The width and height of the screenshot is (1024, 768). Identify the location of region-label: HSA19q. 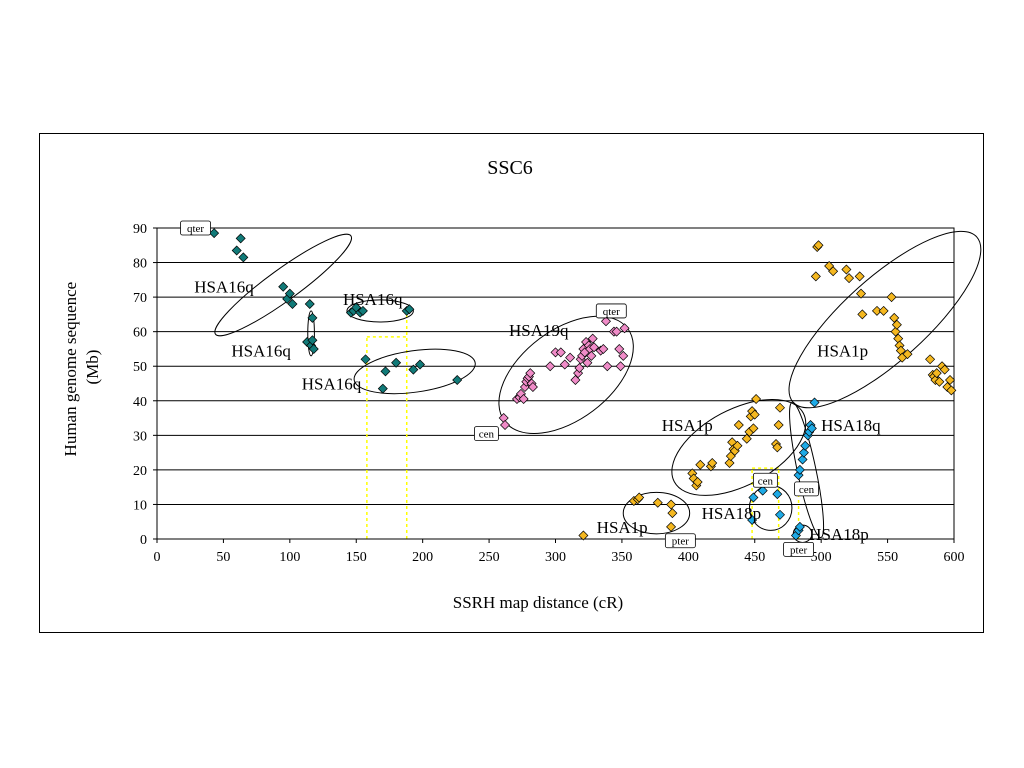
(539, 330).